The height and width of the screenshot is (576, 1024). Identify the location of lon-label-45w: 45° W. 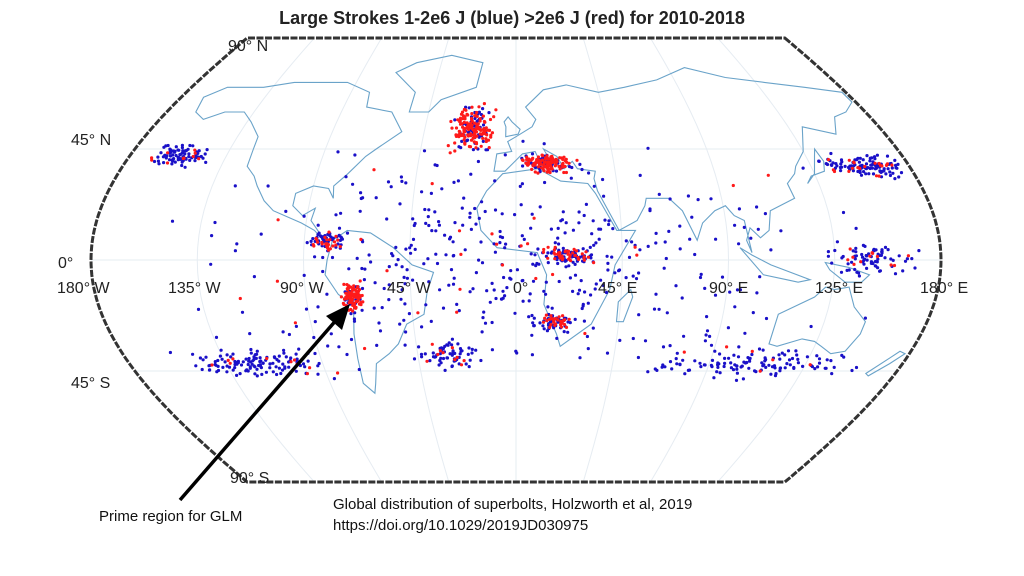
(409, 288).